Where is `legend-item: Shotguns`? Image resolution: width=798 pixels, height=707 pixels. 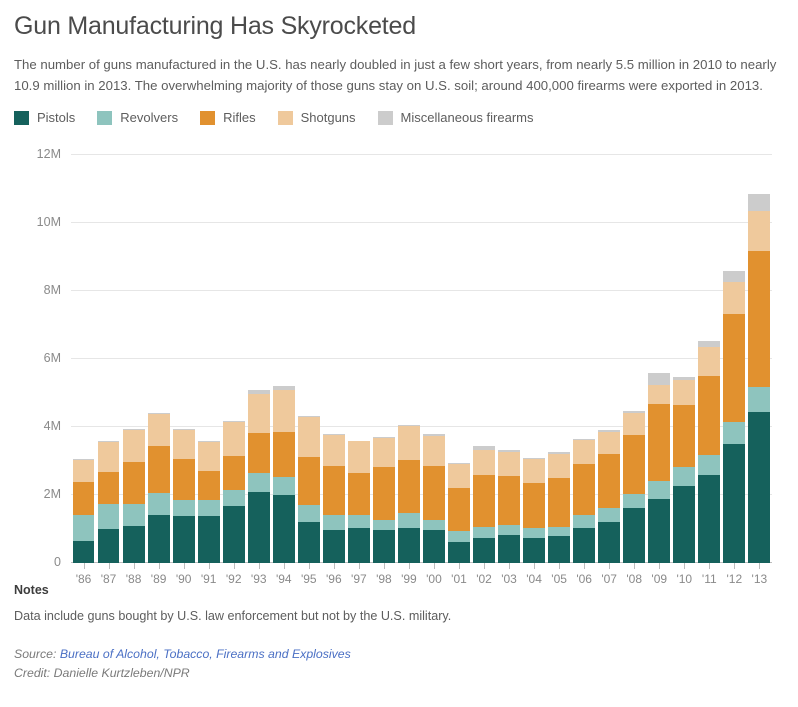
legend-item: Shotguns is located at coordinates (316, 117).